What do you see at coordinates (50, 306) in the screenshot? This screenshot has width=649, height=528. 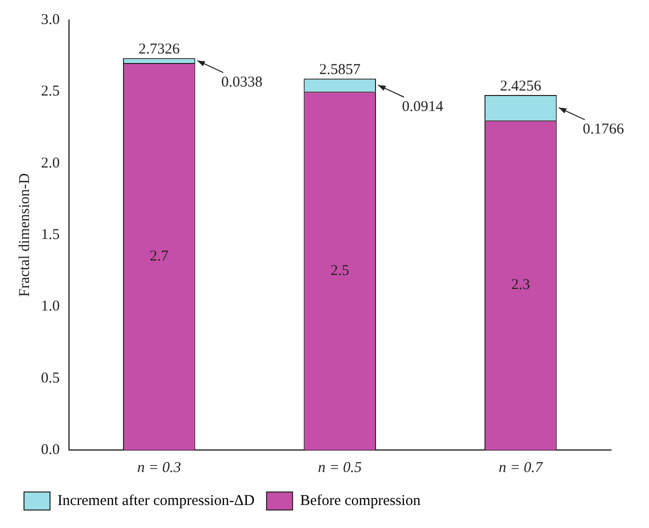 I see `y-tick-label: 1.0` at bounding box center [50, 306].